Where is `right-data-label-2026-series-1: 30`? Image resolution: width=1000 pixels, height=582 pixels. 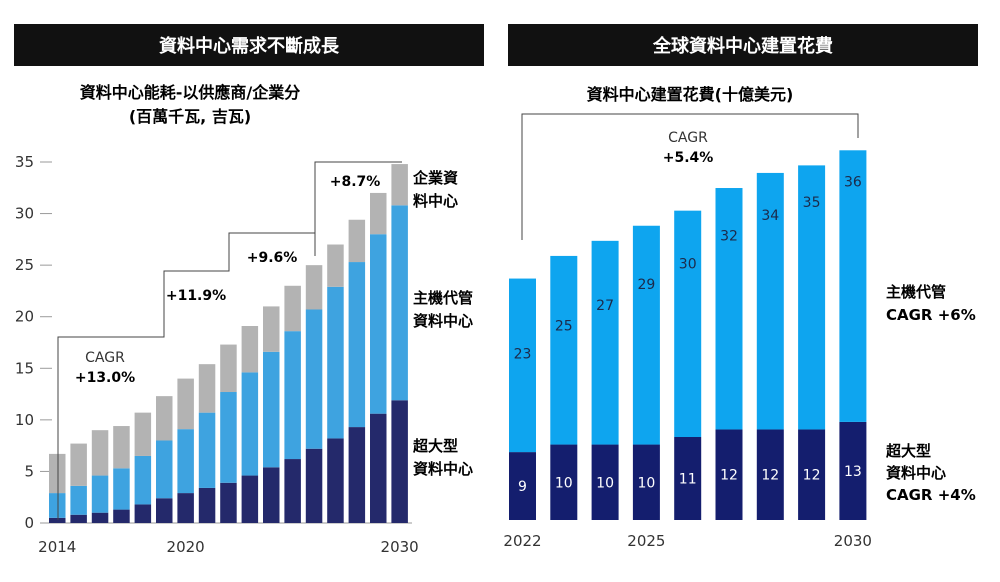
right-data-label-2026-series-1: 30 is located at coordinates (688, 265).